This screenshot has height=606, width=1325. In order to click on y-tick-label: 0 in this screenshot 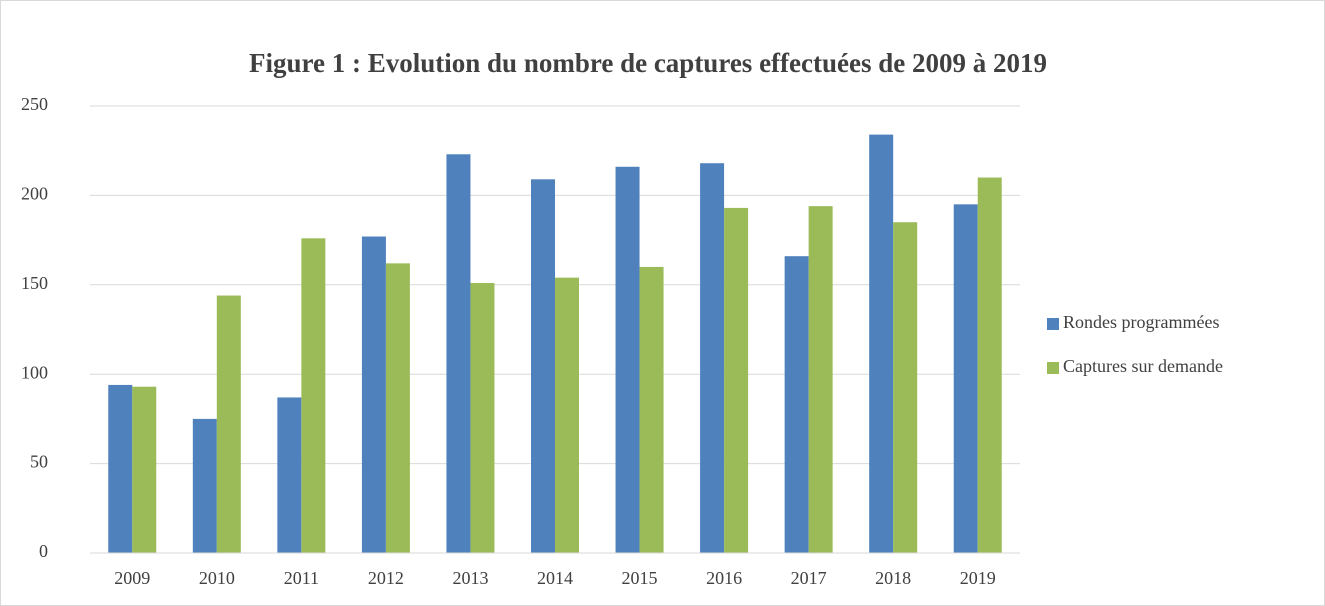, I will do `click(43, 551)`.